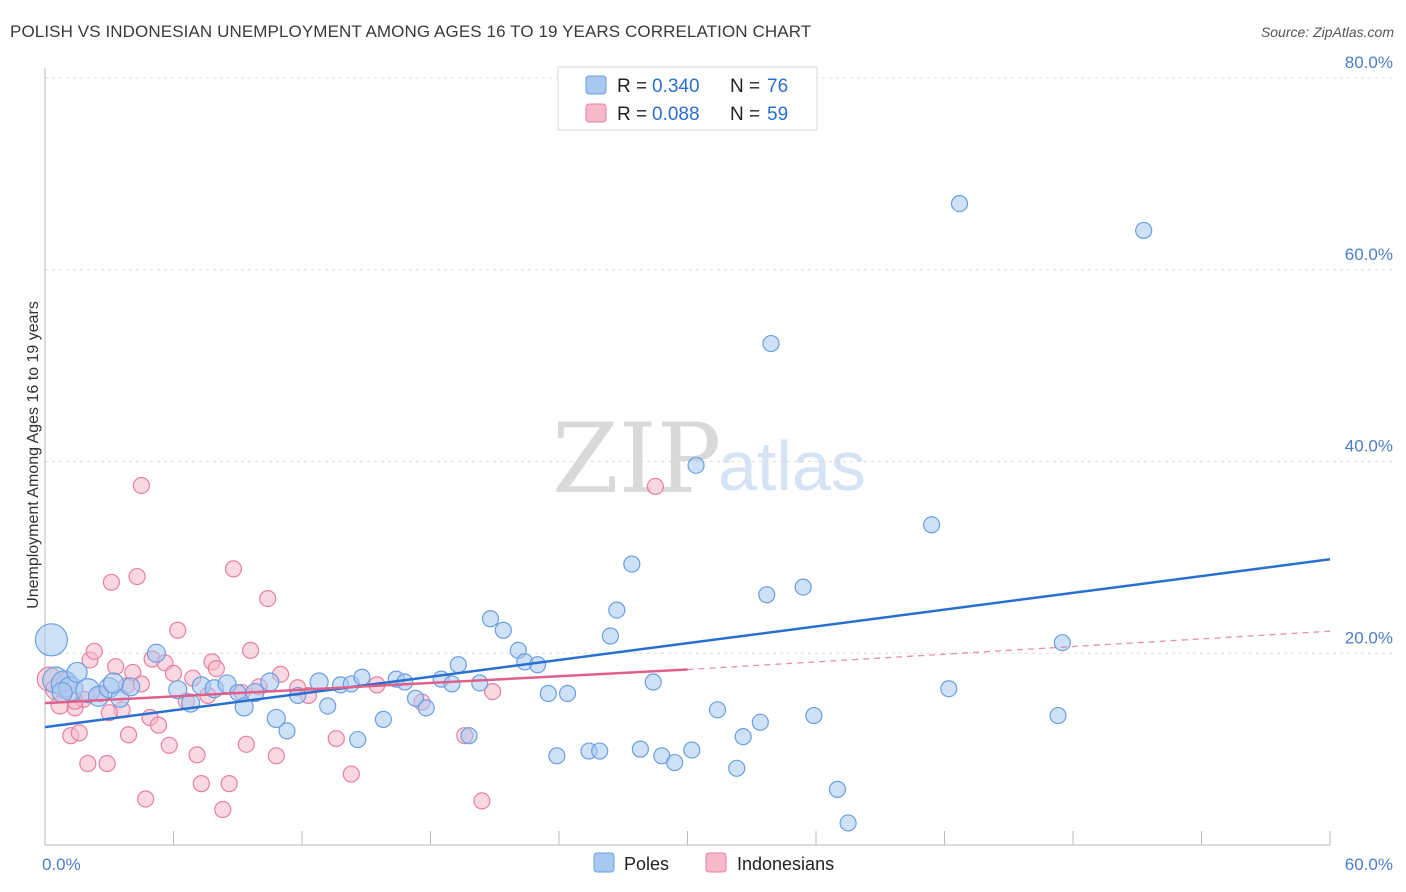 Image resolution: width=1406 pixels, height=892 pixels. Describe the element at coordinates (604, 862) in the screenshot. I see `bottom-legend-swatch-poles` at that location.